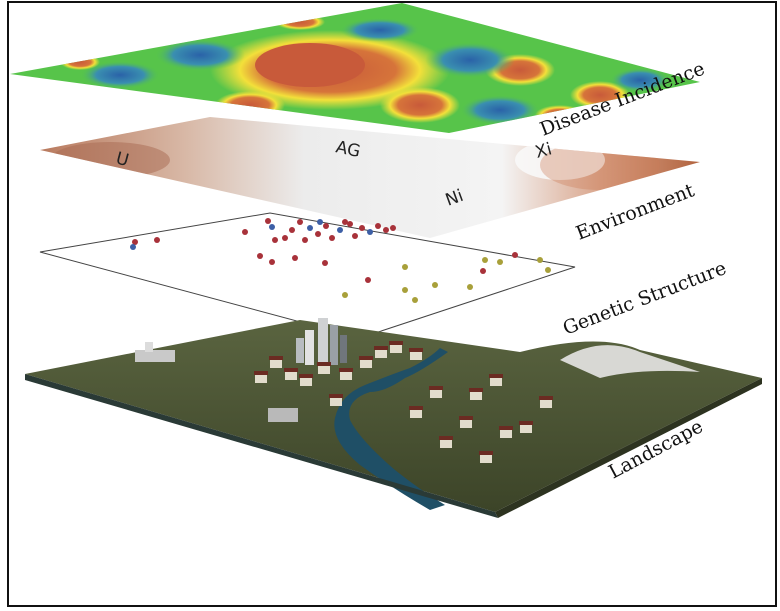  What do you see at coordinates (340, 260) in the screenshot?
I see `genetic-points` at bounding box center [340, 260].